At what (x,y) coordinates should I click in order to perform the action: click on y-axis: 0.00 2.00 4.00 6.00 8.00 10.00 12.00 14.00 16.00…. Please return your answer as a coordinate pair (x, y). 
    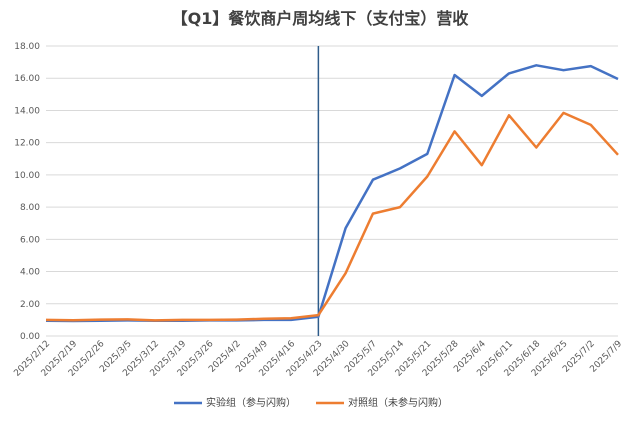
    Looking at the image, I should click on (27, 192).